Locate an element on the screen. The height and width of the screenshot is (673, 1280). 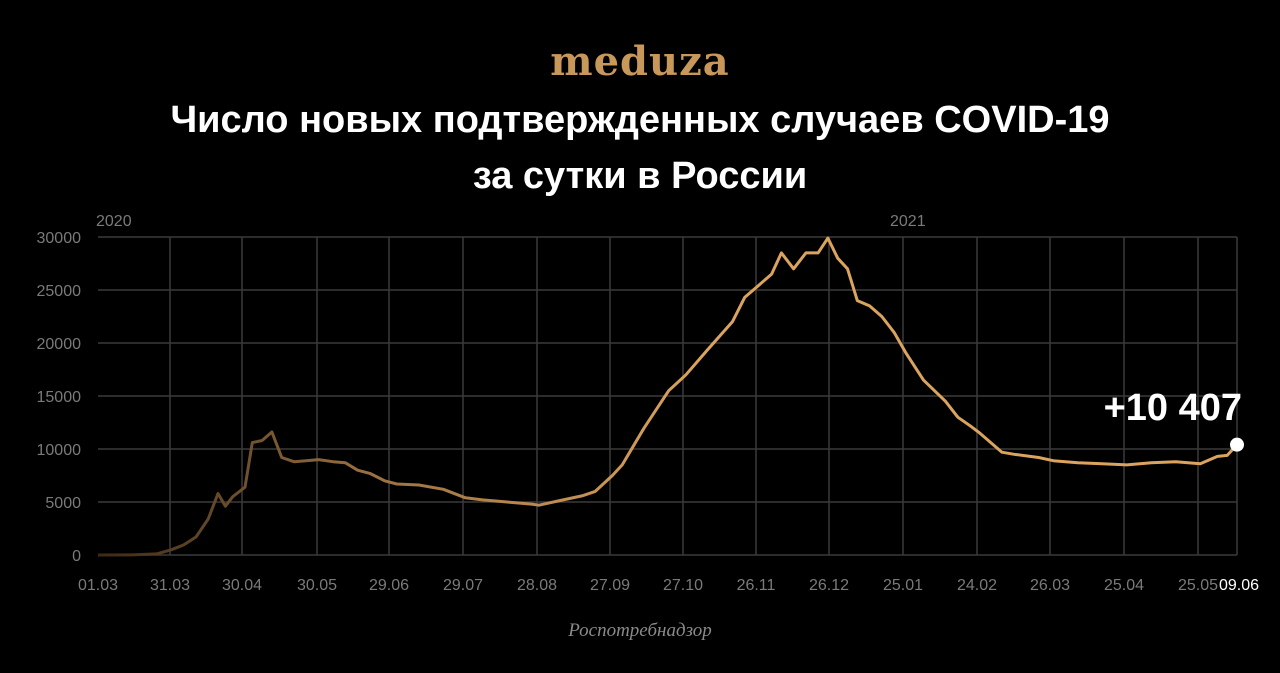
x-tick-label: 27.10 is located at coordinates (683, 585).